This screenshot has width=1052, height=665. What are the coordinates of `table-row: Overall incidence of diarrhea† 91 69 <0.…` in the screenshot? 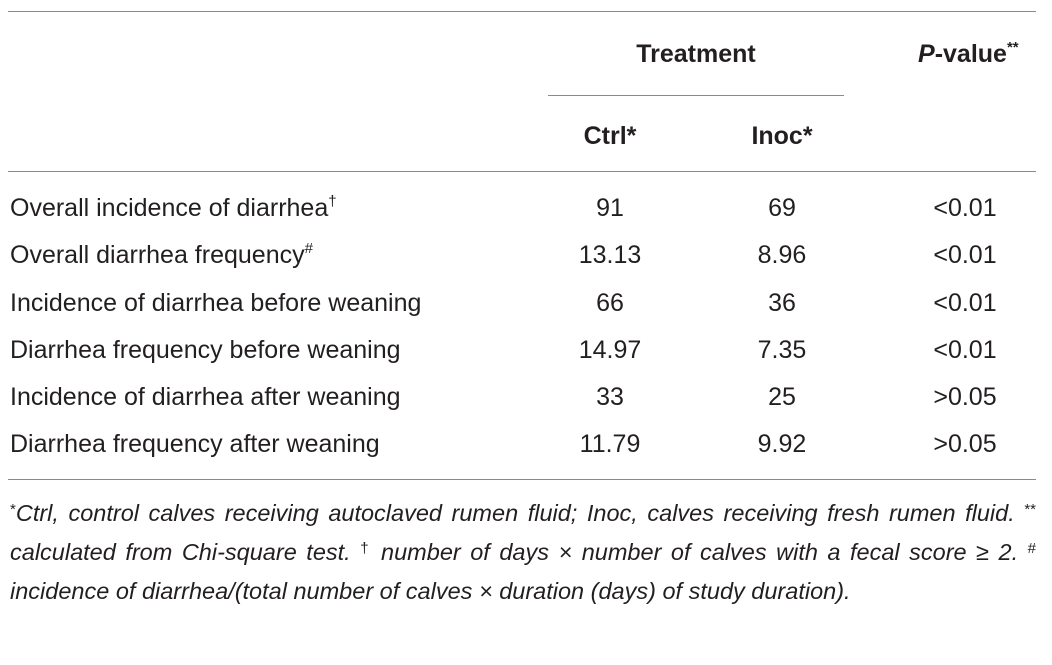 It's located at (526, 216).